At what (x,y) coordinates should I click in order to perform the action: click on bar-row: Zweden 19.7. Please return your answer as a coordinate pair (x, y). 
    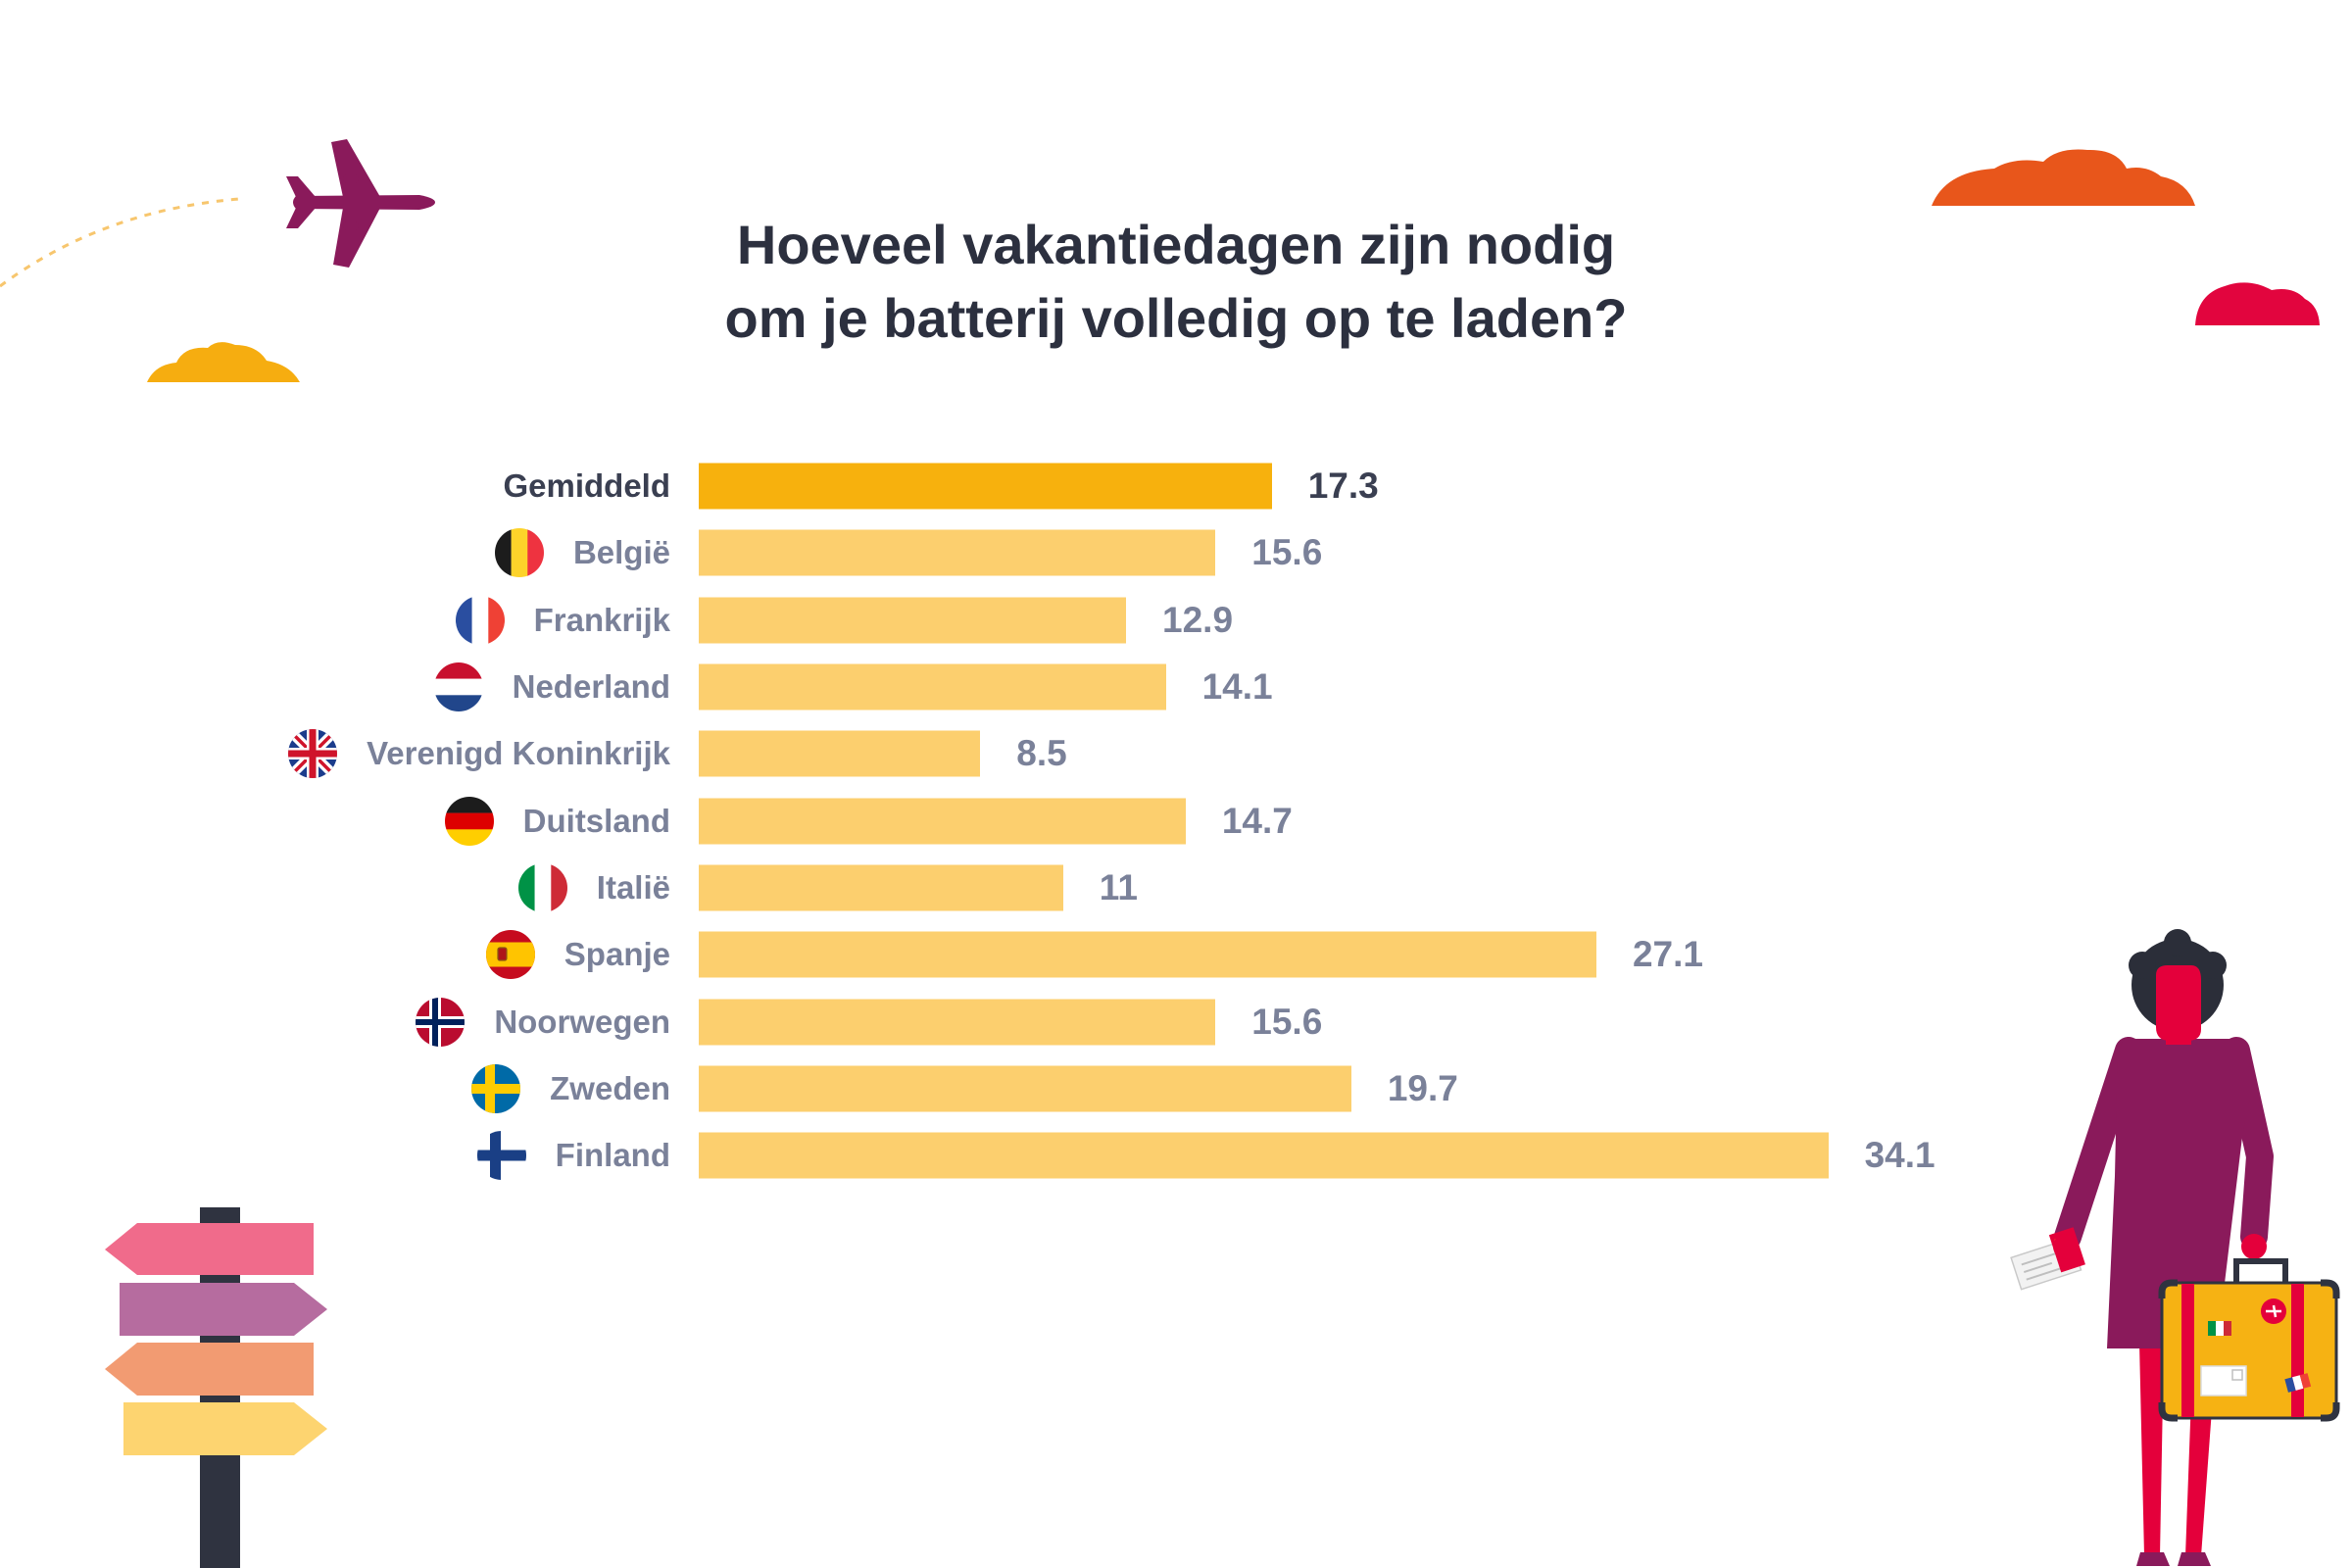
    Looking at the image, I should click on (1176, 1088).